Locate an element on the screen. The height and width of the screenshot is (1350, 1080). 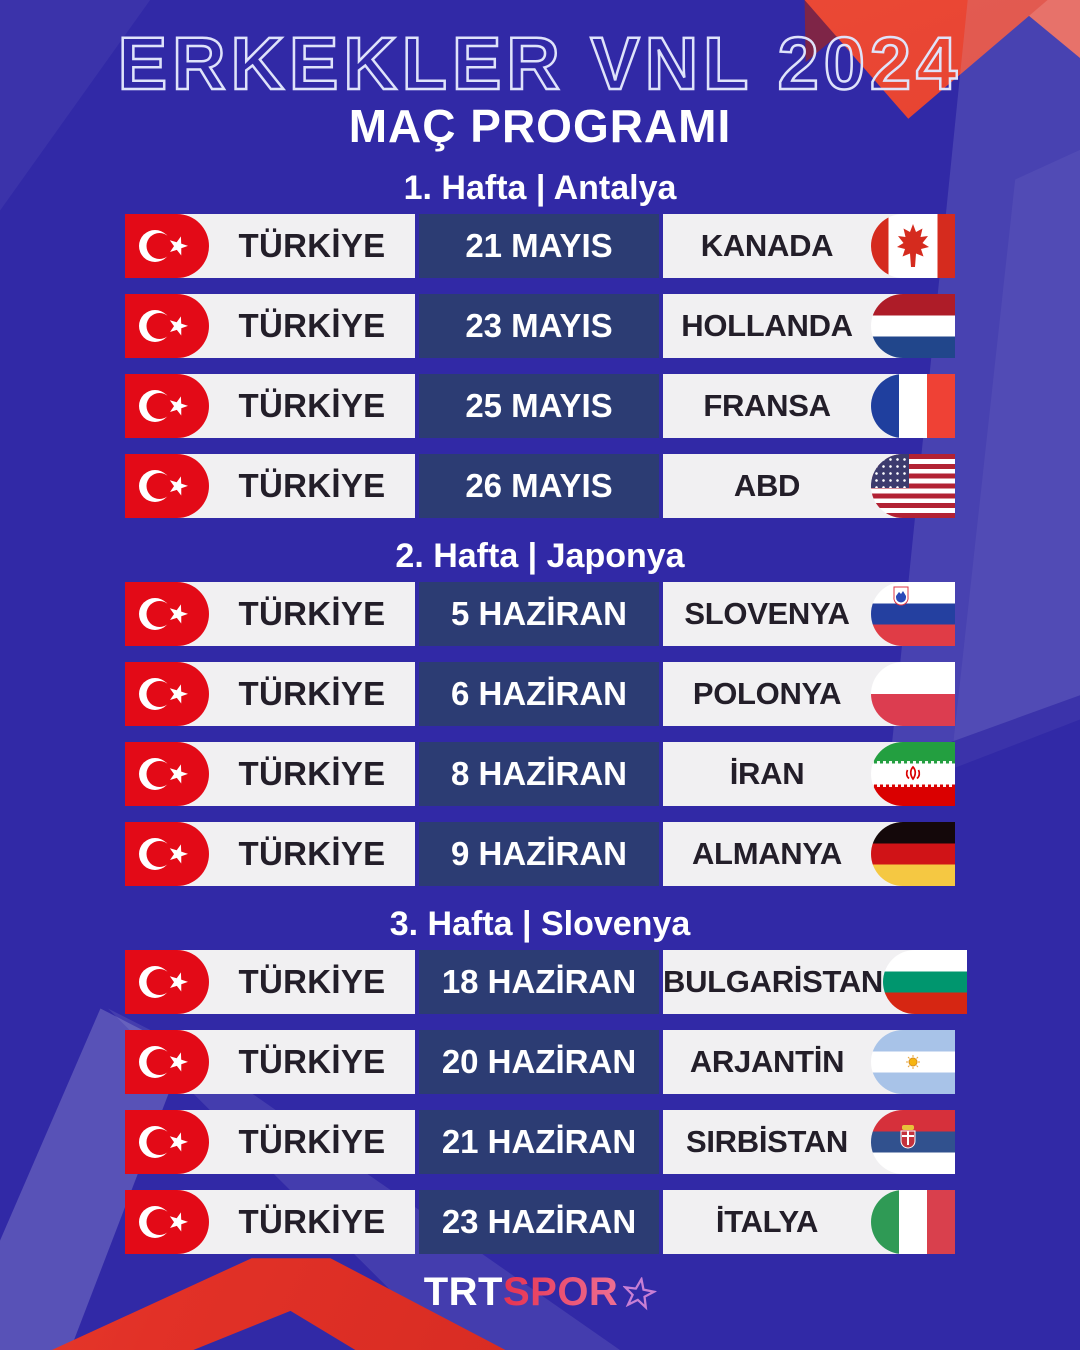
match-row: TÜRKİYE 21 HAZİRAN SIRBİSTAN is located at coordinates (540, 1142).